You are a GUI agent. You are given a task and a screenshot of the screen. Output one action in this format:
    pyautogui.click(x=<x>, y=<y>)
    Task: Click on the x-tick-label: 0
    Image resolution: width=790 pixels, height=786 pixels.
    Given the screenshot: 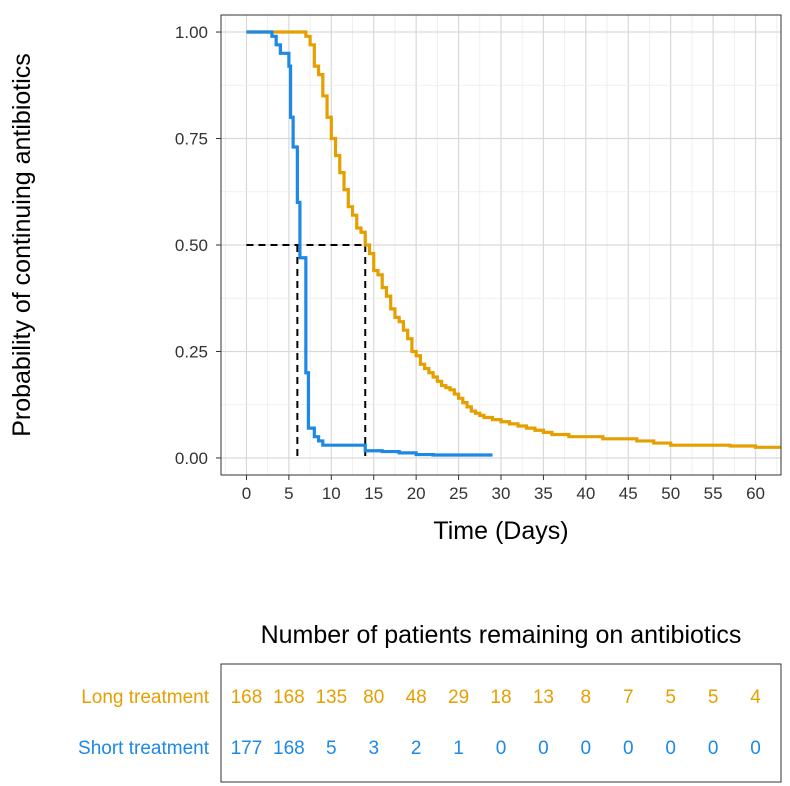 What is the action you would take?
    pyautogui.click(x=246, y=493)
    